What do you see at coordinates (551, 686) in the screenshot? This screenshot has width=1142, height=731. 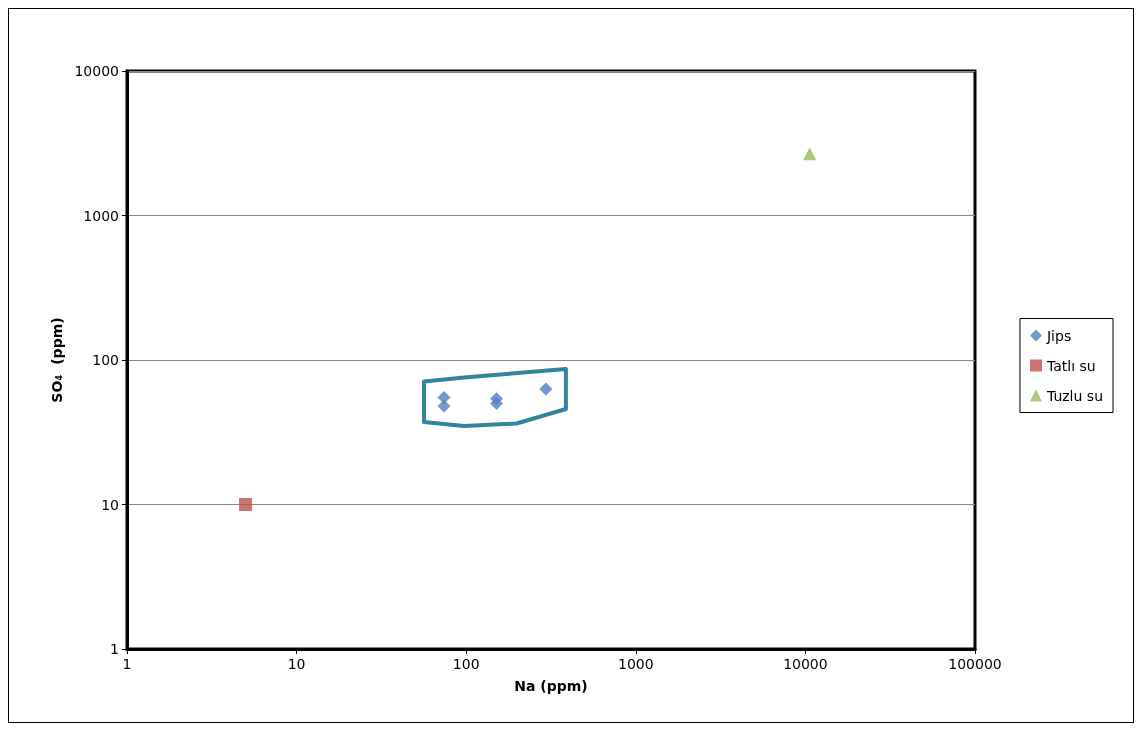 I see `x-axis-title: Na (ppm)` at bounding box center [551, 686].